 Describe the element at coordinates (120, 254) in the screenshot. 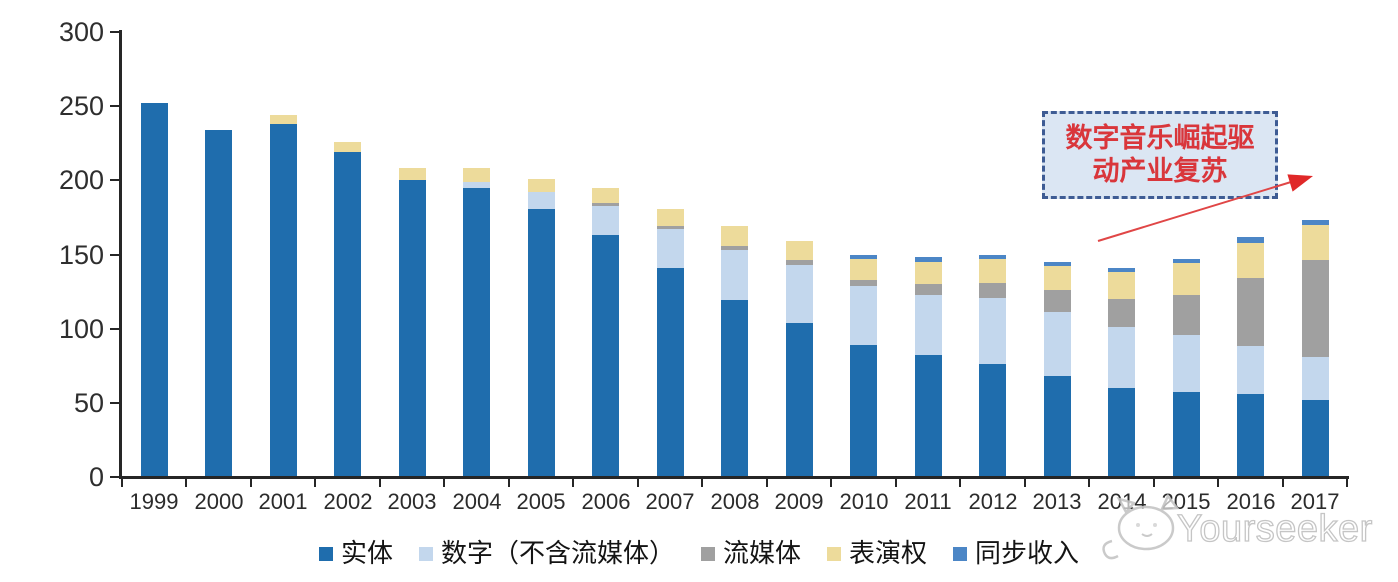

I see `y-axis-line` at that location.